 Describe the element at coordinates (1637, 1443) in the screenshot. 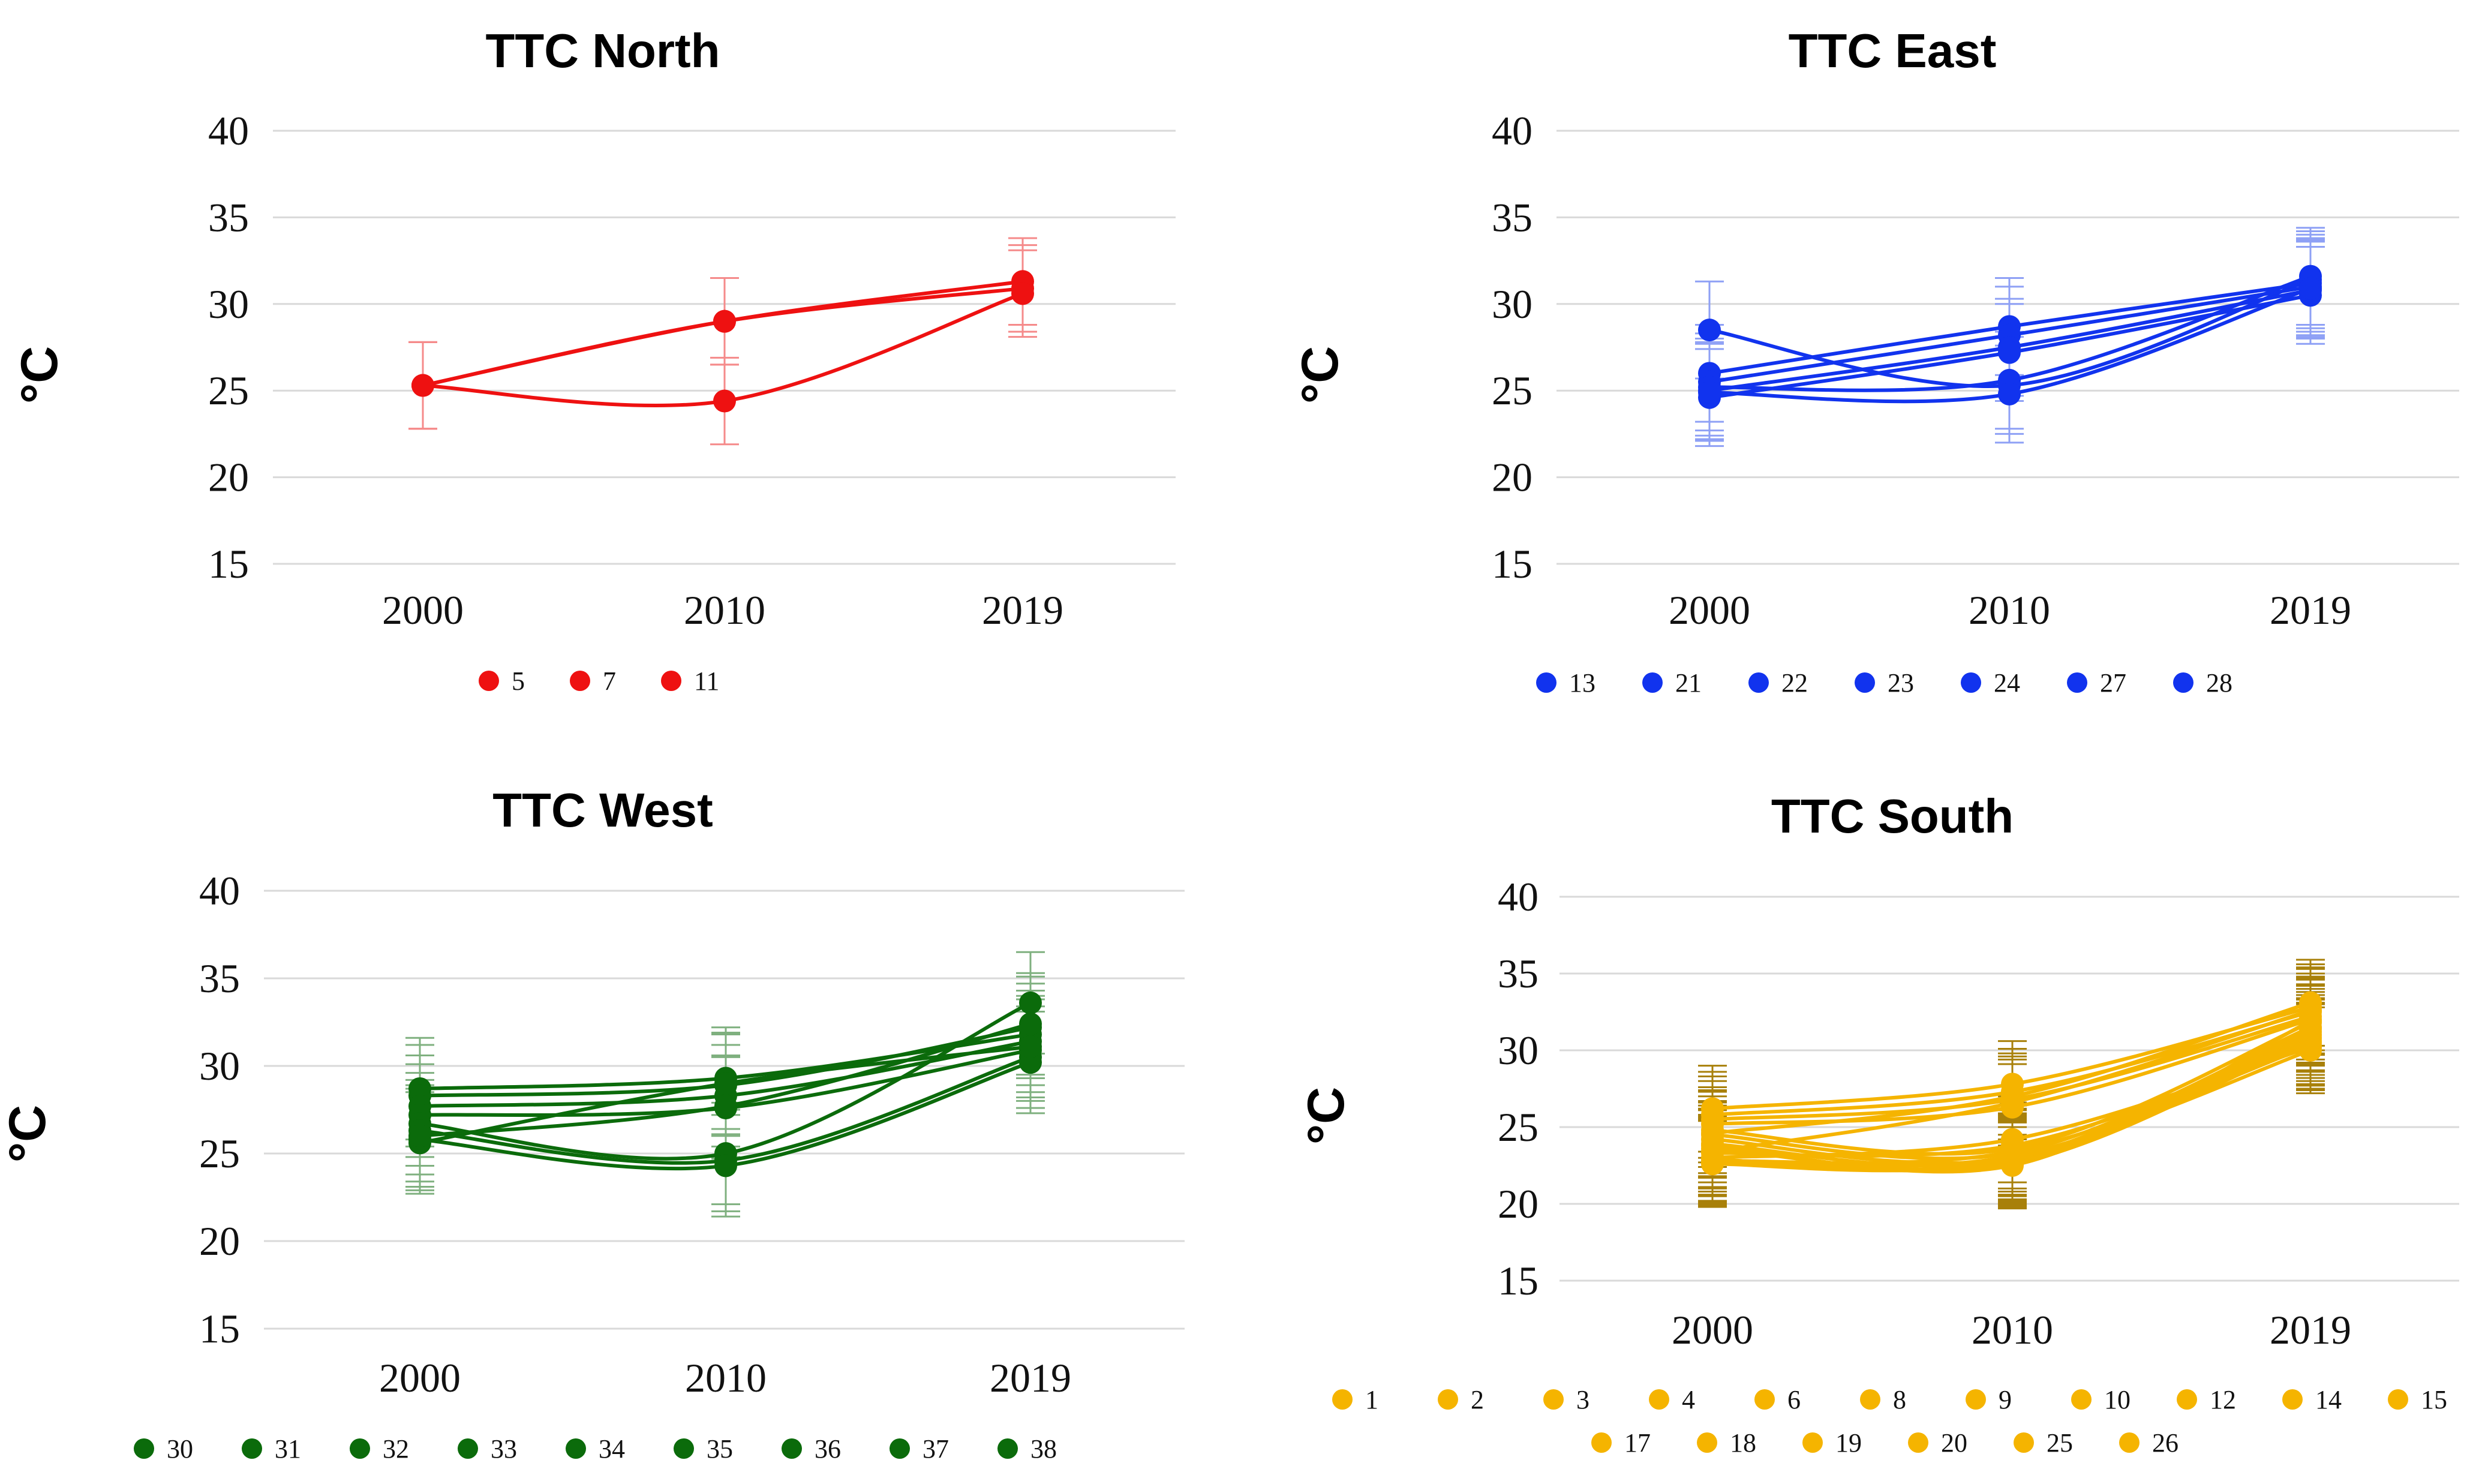

I see `legend-label-17: 17` at that location.